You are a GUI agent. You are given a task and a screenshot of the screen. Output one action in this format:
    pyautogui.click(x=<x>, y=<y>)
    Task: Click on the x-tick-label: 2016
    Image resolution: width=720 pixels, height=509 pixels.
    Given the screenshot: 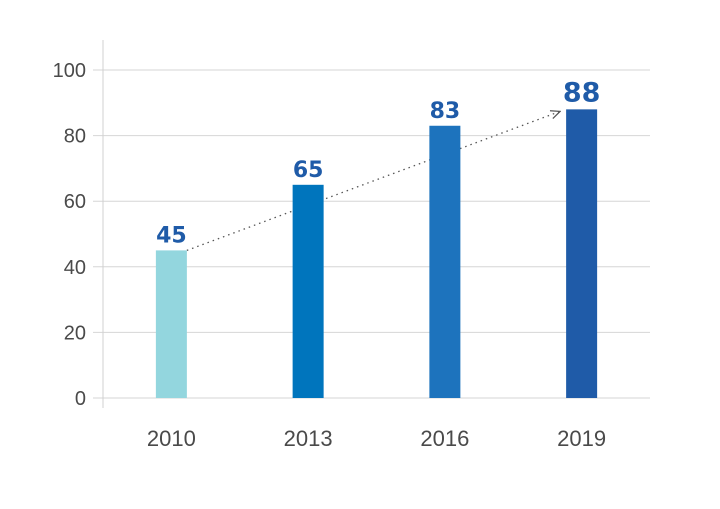 What is the action you would take?
    pyautogui.click(x=444, y=438)
    